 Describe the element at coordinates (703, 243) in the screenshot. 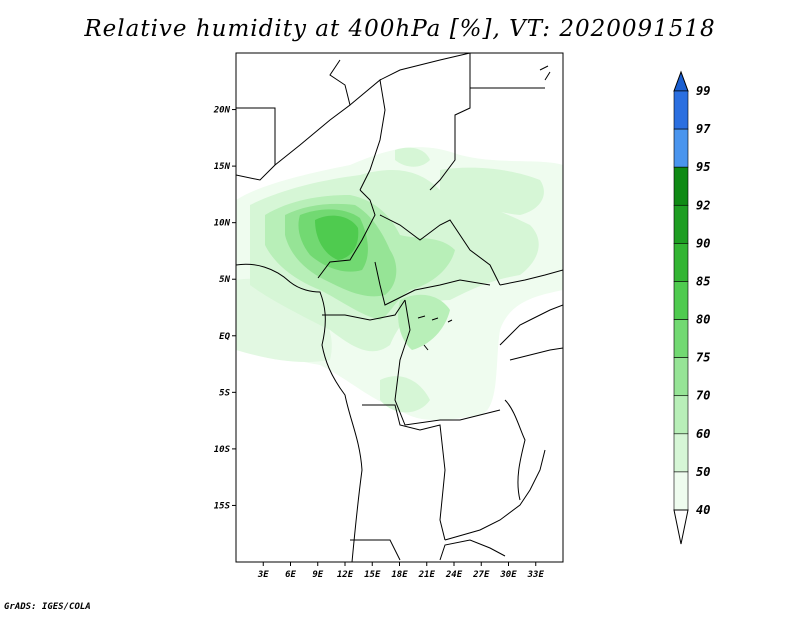

I see `colorbar-label: 90` at that location.